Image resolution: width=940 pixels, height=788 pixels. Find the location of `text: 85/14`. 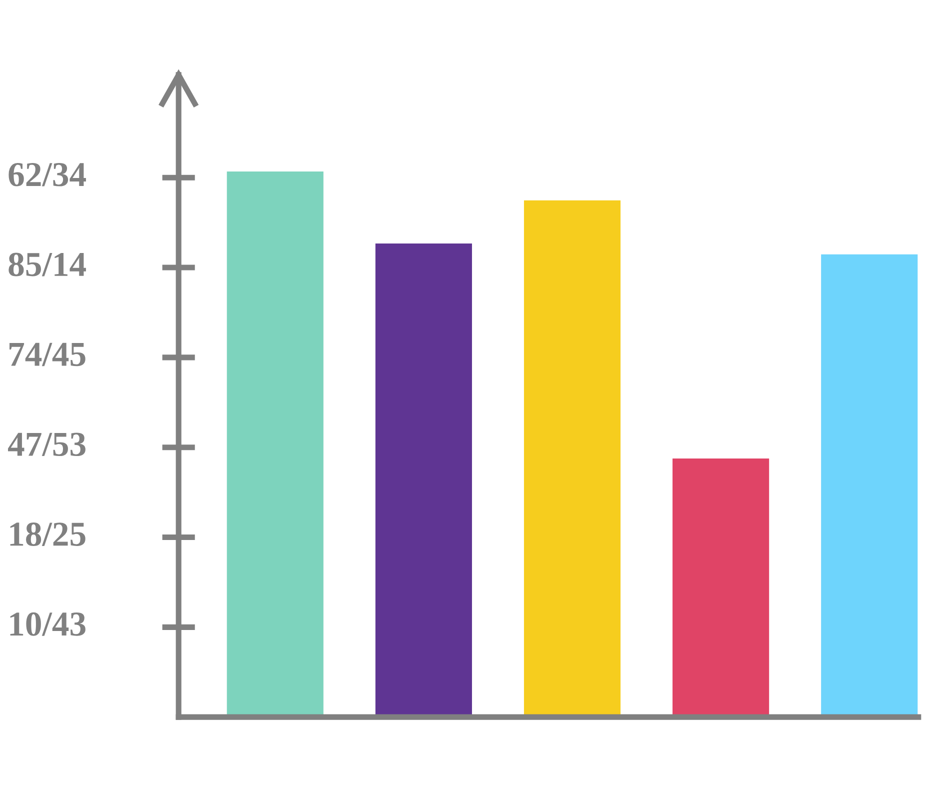

text: 85/14 is located at coordinates (47, 264).